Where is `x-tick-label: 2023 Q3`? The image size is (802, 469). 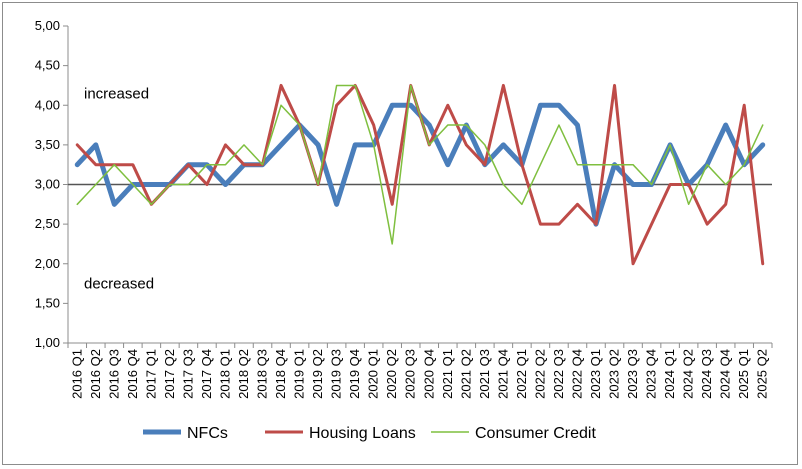
x-tick-label: 2023 Q3 is located at coordinates (632, 374).